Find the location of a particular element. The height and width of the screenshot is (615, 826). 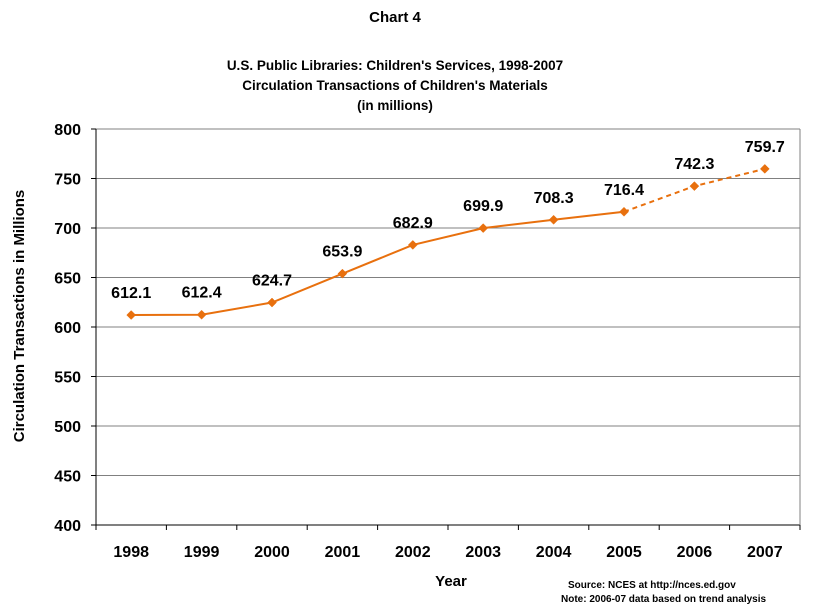

x-tick-label: 2003 is located at coordinates (483, 552).